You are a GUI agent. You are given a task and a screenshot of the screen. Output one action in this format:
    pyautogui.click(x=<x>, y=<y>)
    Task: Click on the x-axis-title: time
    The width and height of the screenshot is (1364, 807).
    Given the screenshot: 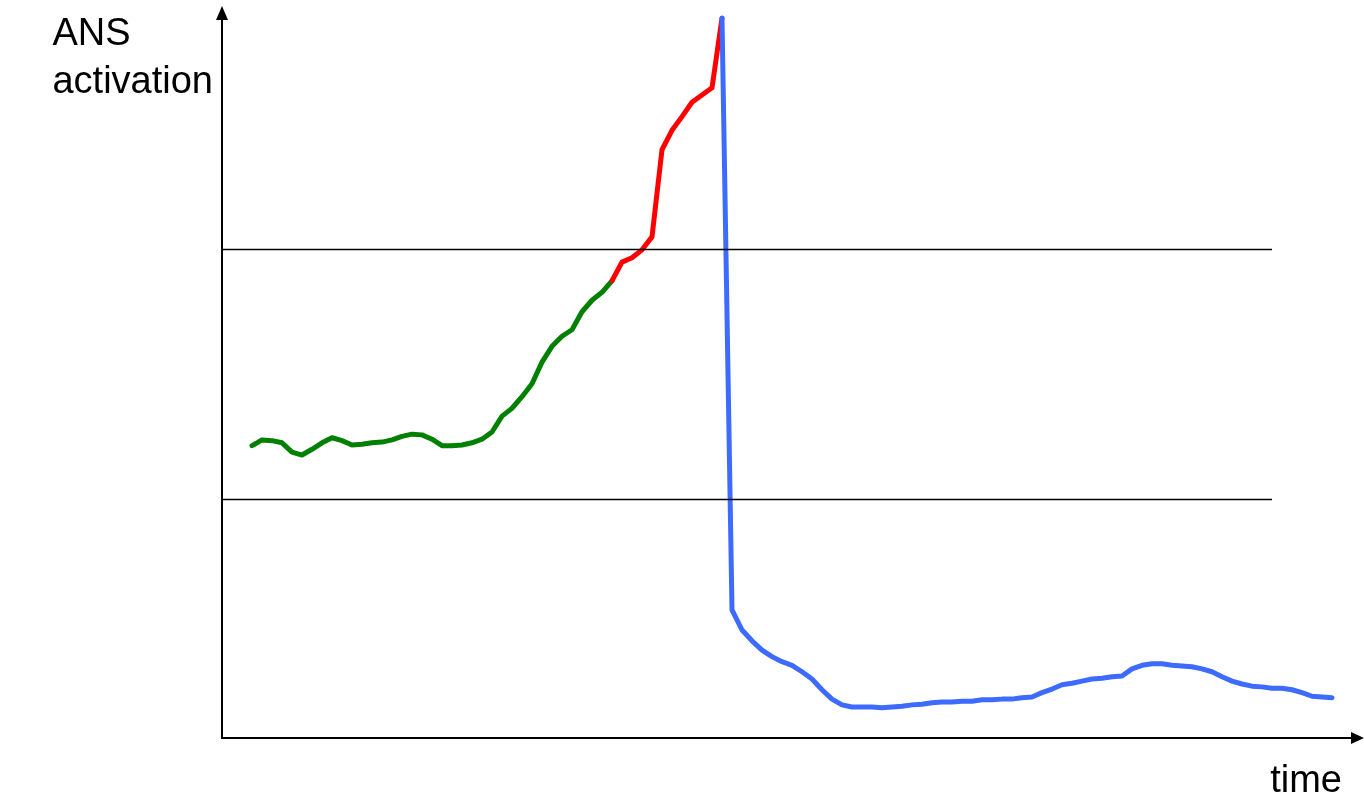 What is the action you would take?
    pyautogui.click(x=1306, y=779)
    